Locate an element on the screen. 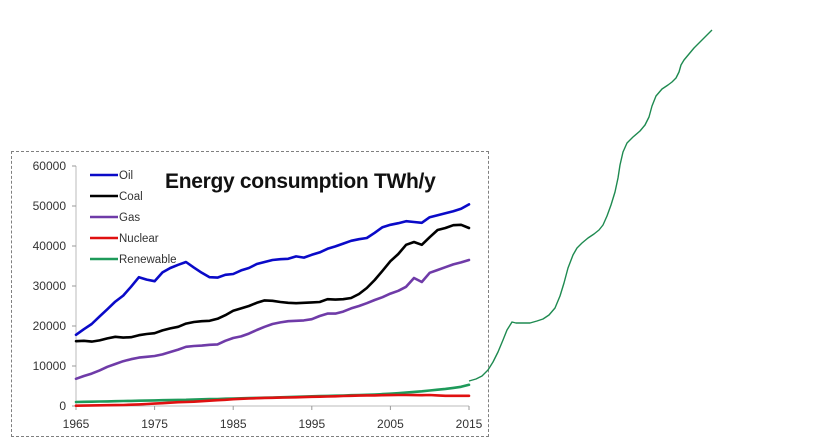  y-tick-label: 60000 is located at coordinates (50, 166).